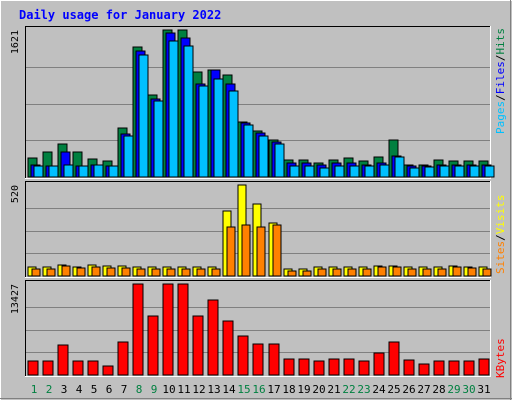 Image resolution: width=512 pixels, height=400 pixels. What do you see at coordinates (168, 389) in the screenshot?
I see `day-label-10: 10` at bounding box center [168, 389].